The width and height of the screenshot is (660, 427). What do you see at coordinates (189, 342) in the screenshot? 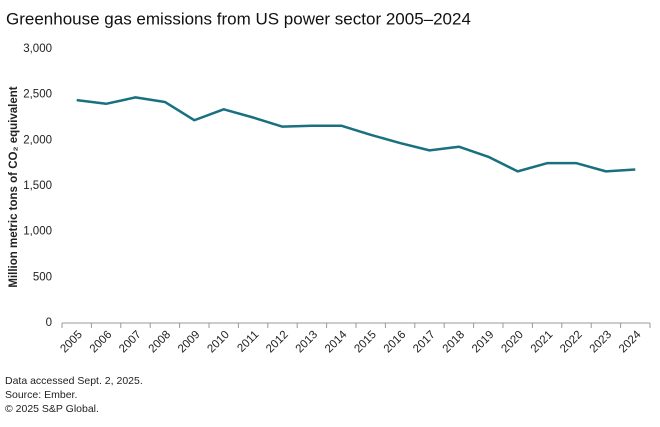
I see `x-tick-label: 2009` at bounding box center [189, 342].